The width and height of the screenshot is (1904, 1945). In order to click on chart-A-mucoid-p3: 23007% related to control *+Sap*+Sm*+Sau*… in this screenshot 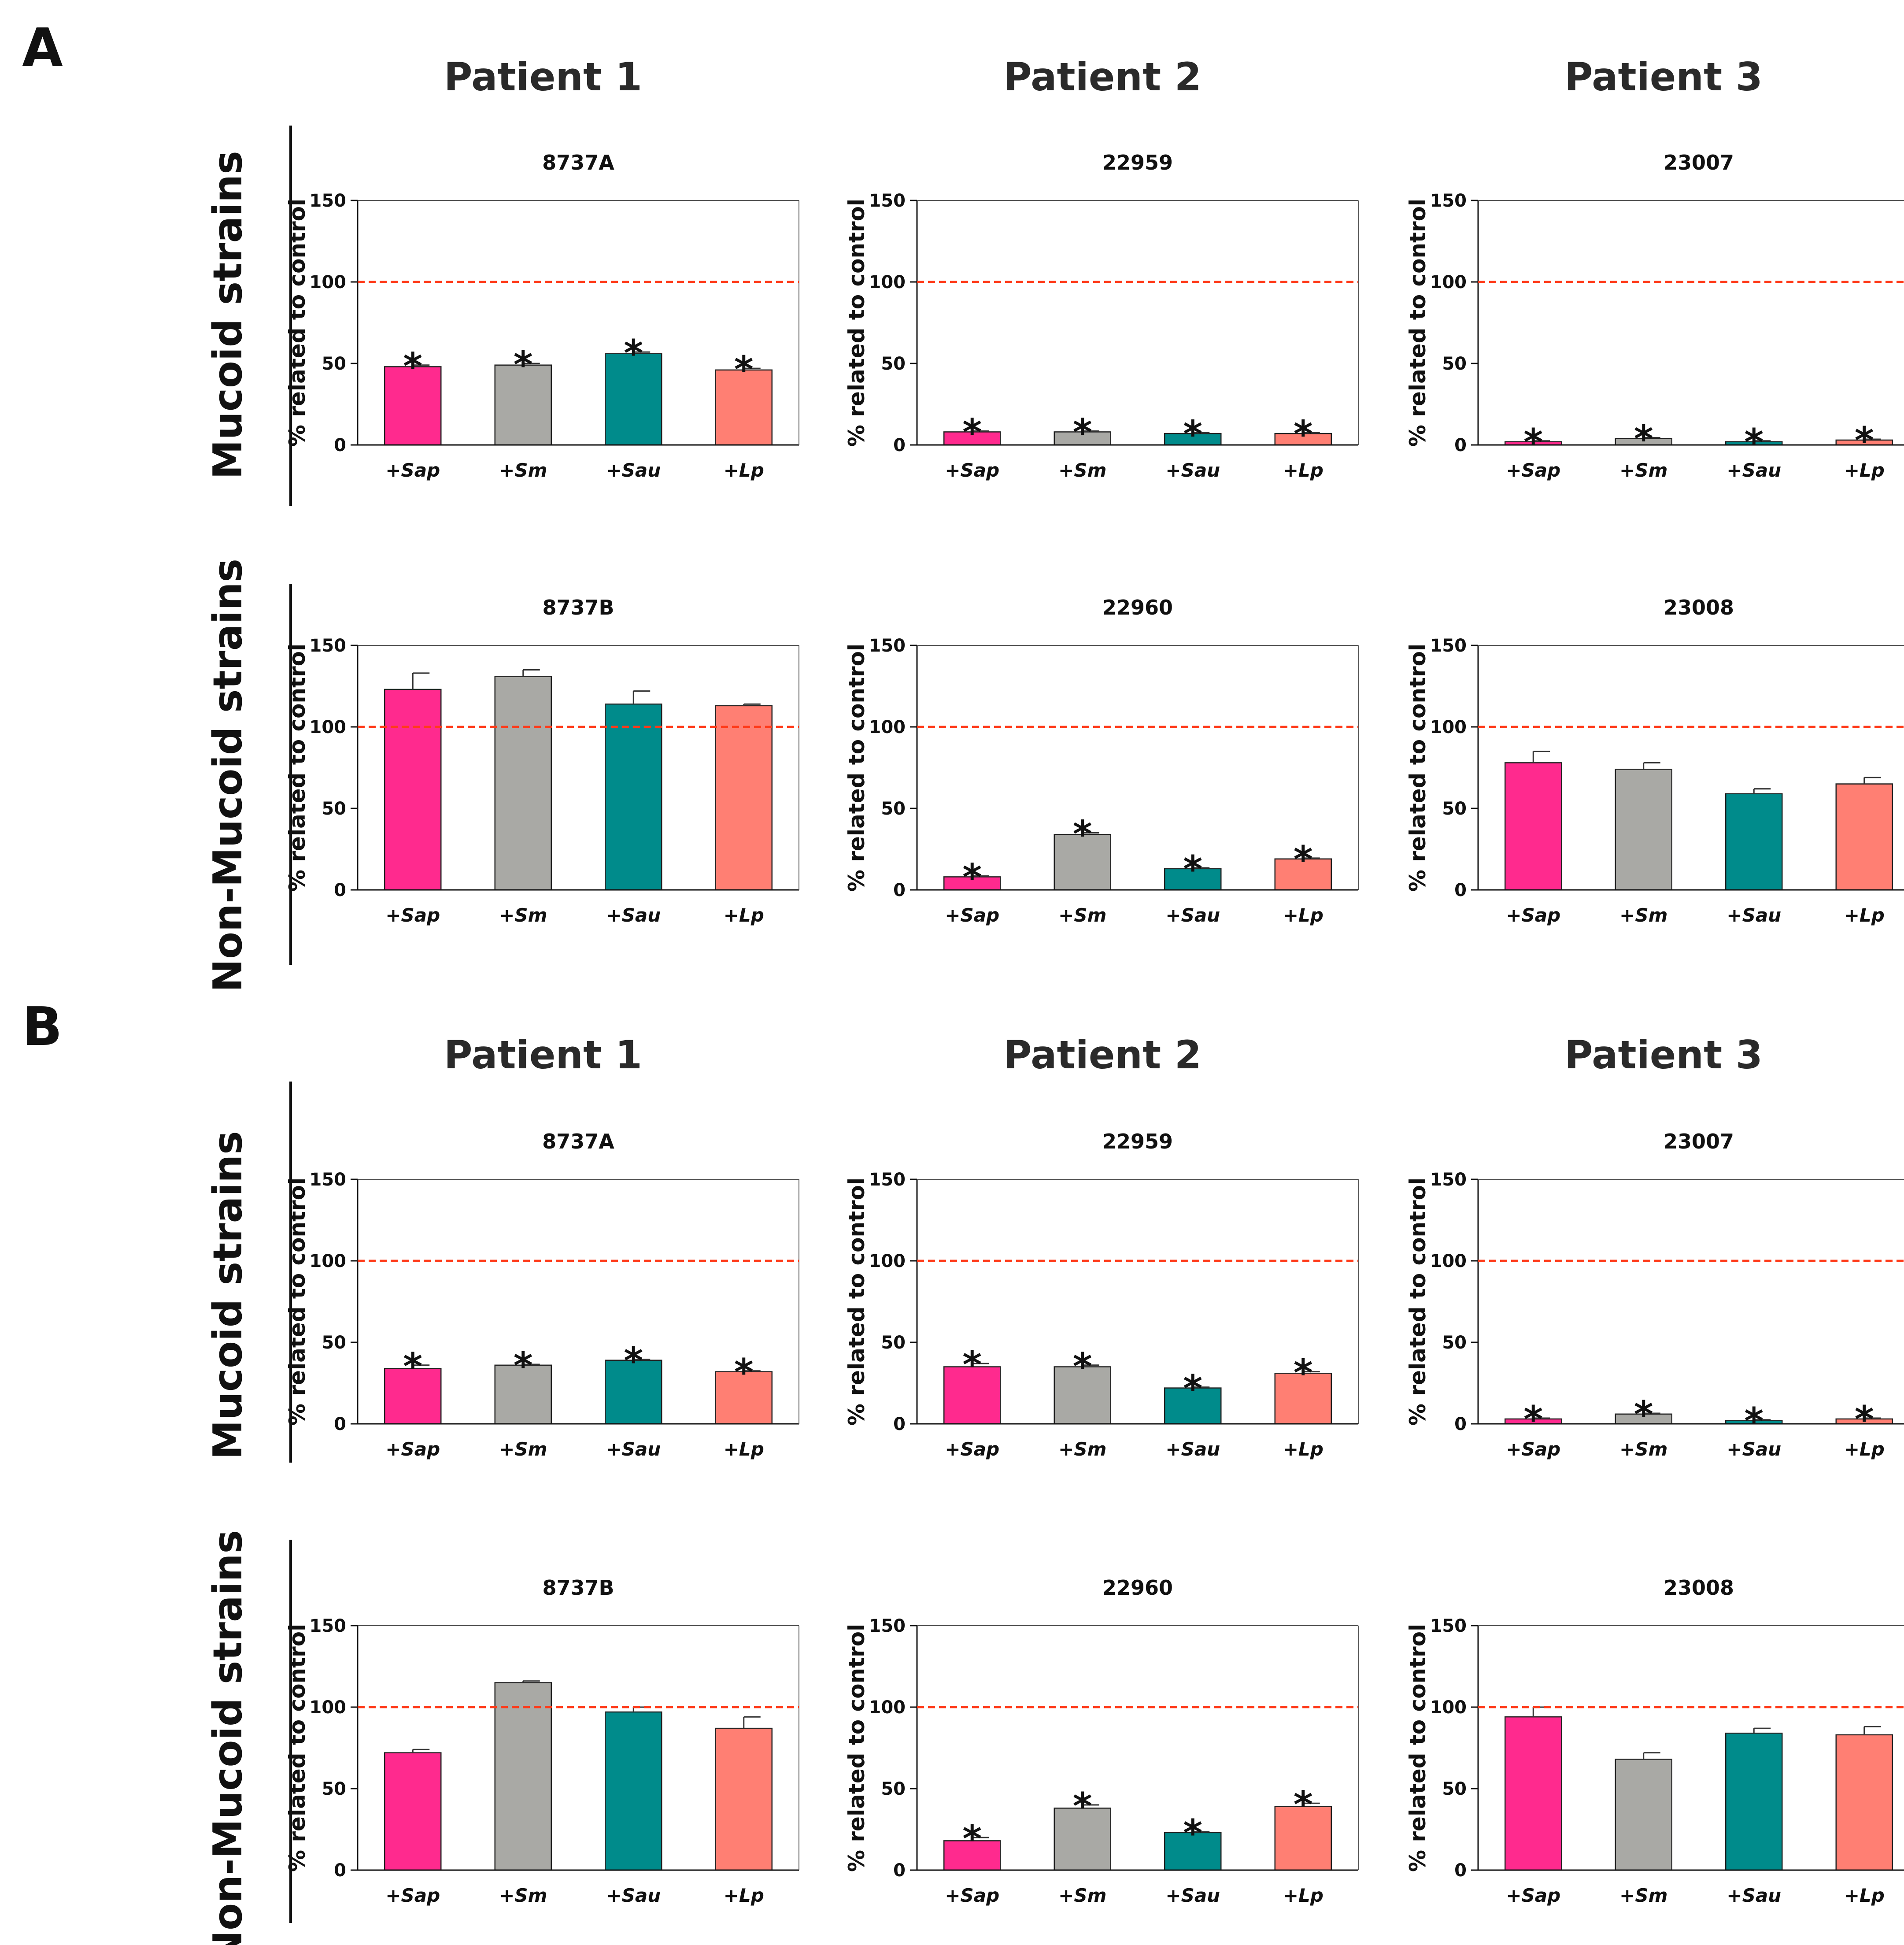, I will do `click(1655, 316)`.